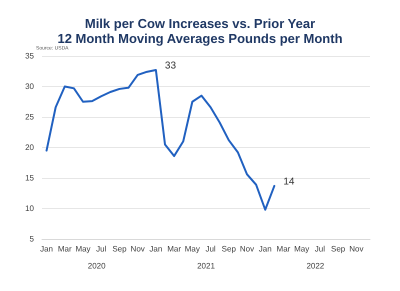 The width and height of the screenshot is (400, 291). What do you see at coordinates (32, 239) in the screenshot?
I see `y-tick-label: 5` at bounding box center [32, 239].